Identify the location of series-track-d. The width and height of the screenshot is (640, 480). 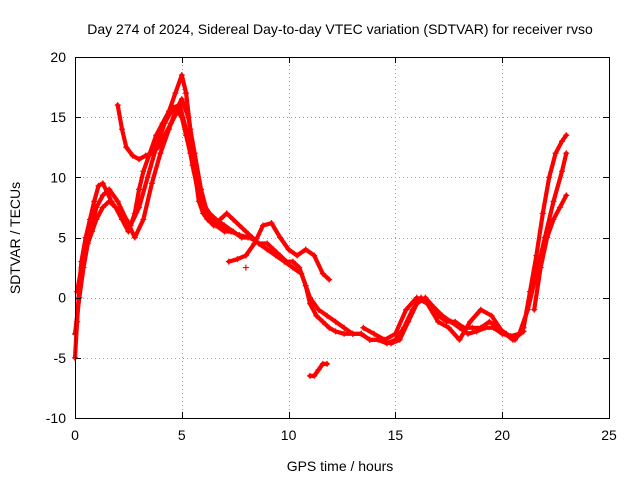
(163, 198).